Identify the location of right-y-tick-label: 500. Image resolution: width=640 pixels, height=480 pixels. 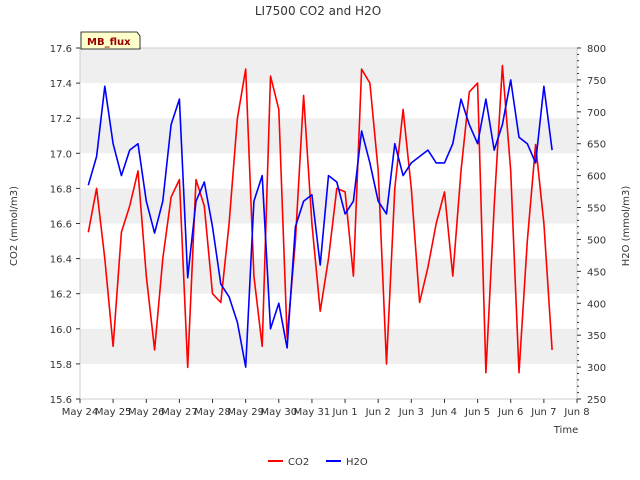
(596, 240).